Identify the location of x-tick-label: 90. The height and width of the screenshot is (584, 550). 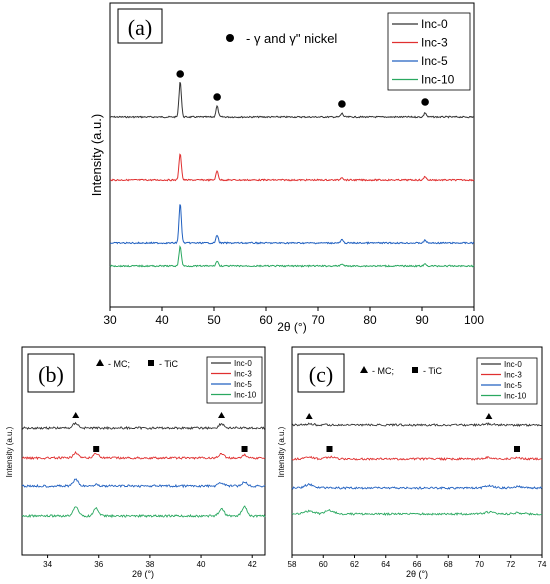
(422, 320).